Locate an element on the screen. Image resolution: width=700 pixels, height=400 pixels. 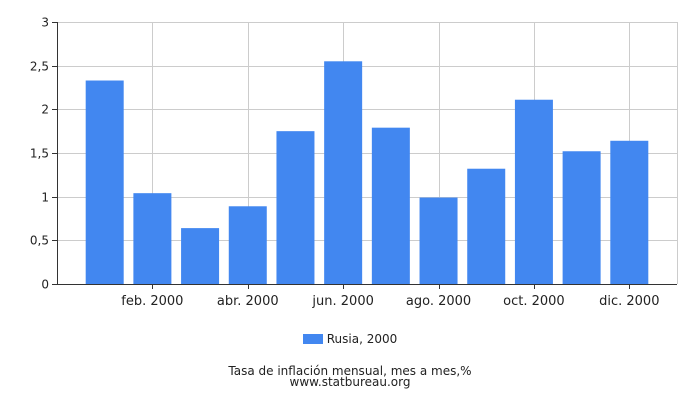
legend-swatch is located at coordinates (312, 339).